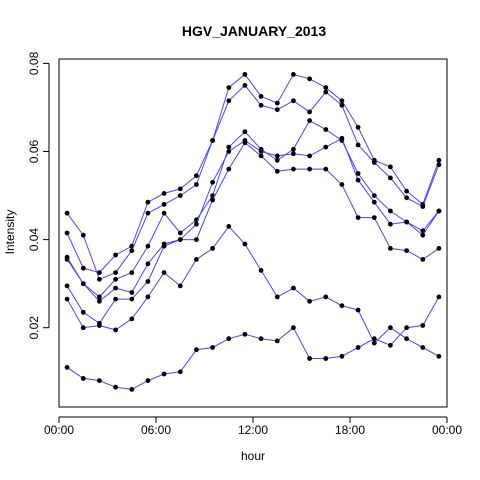  I want to click on y-tick-label: 0.08, so click(34, 63).